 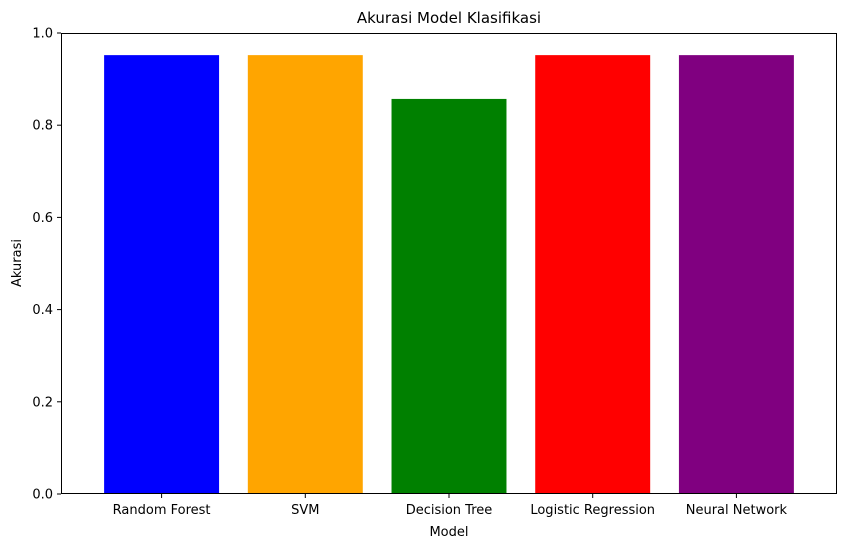 What do you see at coordinates (449, 18) in the screenshot?
I see `chart-title: Akurasi Model Klasifikasi` at bounding box center [449, 18].